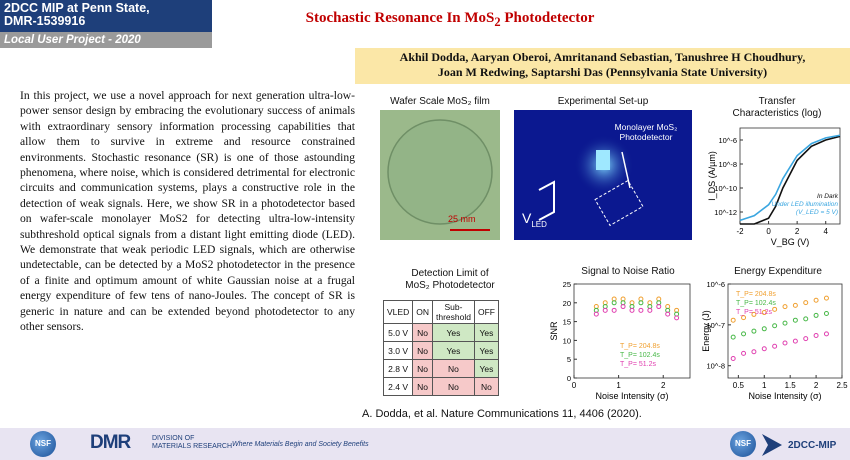 This screenshot has height=460, width=850. What do you see at coordinates (790, 180) in the screenshot?
I see `series-line` at bounding box center [790, 180].